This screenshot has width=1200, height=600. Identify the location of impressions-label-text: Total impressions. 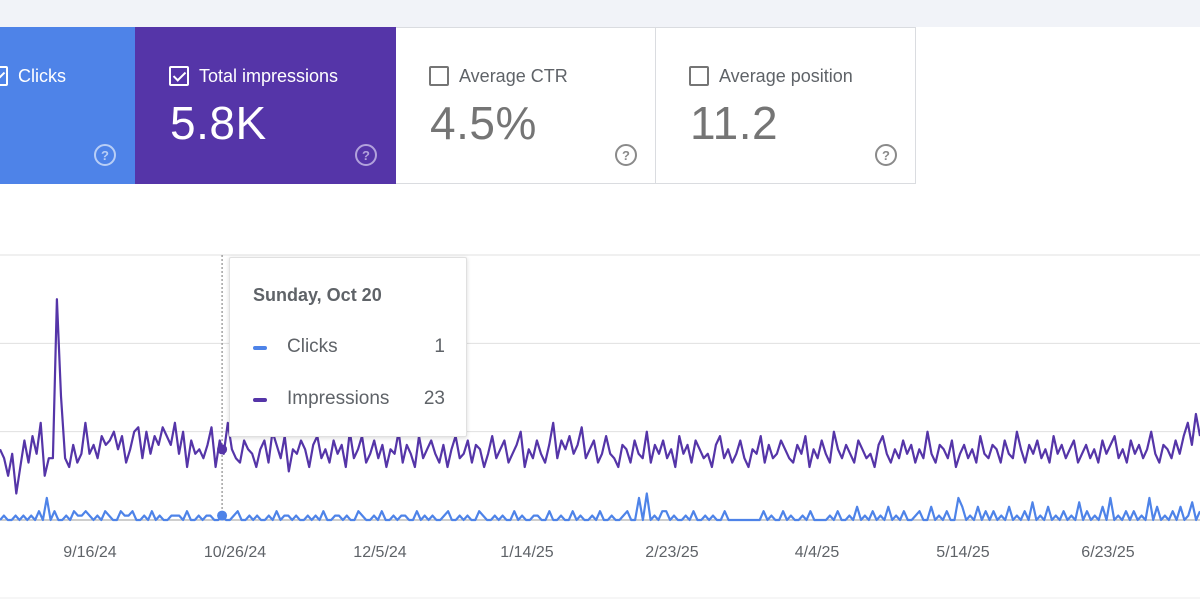
(269, 75).